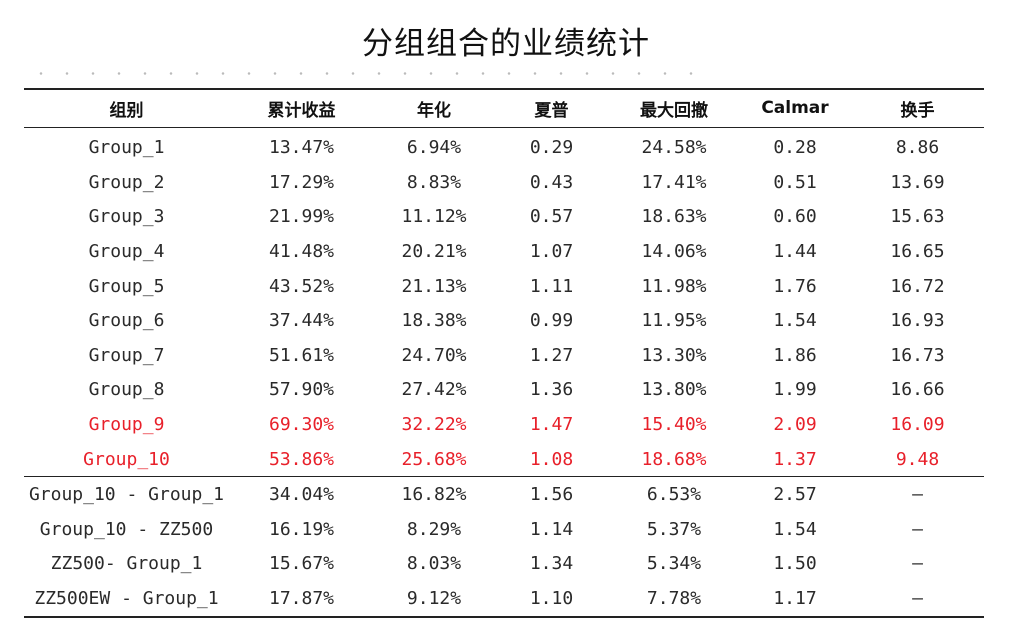 This screenshot has width=1012, height=635. I want to click on value-cell: 24.70%, so click(434, 355).